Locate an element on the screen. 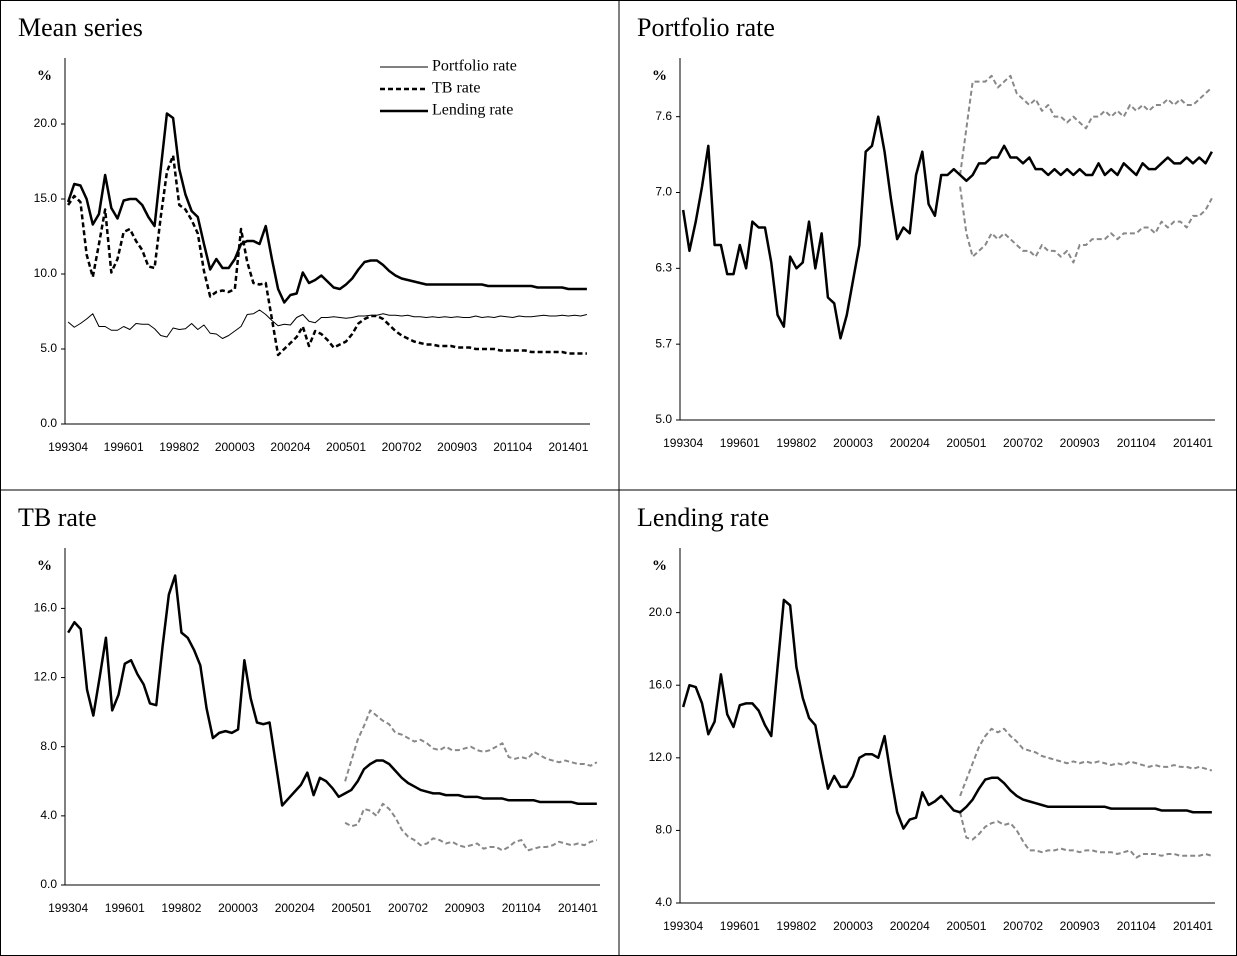  y-tick-label: 7.0 is located at coordinates (663, 192).